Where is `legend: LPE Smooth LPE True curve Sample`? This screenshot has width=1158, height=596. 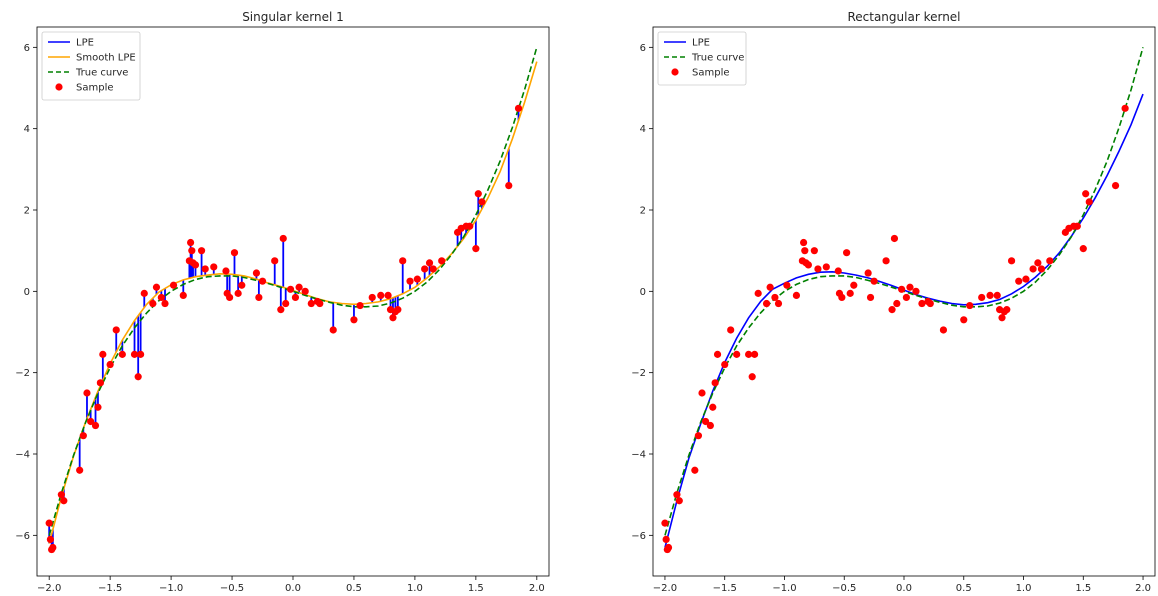
legend: LPE Smooth LPE True curve Sample is located at coordinates (91, 66).